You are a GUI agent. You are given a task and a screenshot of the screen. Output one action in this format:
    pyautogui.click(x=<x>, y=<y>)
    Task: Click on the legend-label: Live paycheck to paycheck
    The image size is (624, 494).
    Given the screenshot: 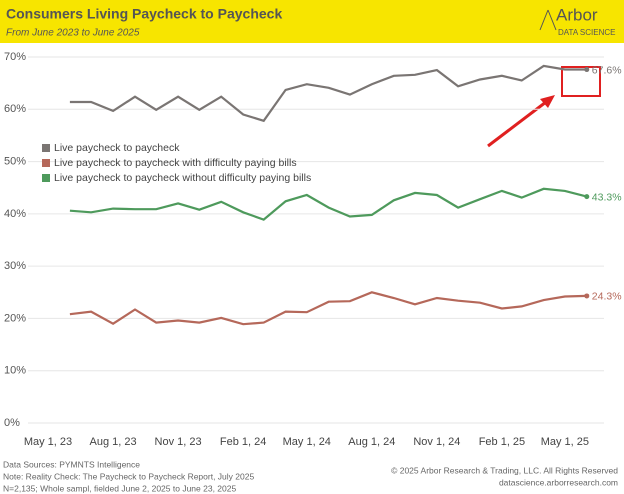 What is the action you would take?
    pyautogui.click(x=117, y=148)
    